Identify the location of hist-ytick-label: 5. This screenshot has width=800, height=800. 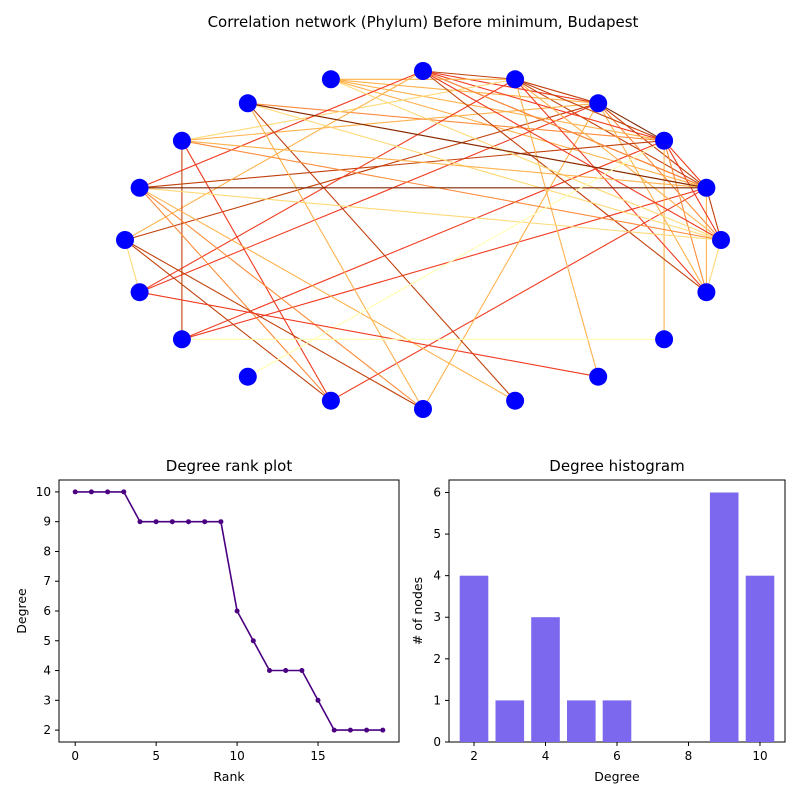
(437, 534).